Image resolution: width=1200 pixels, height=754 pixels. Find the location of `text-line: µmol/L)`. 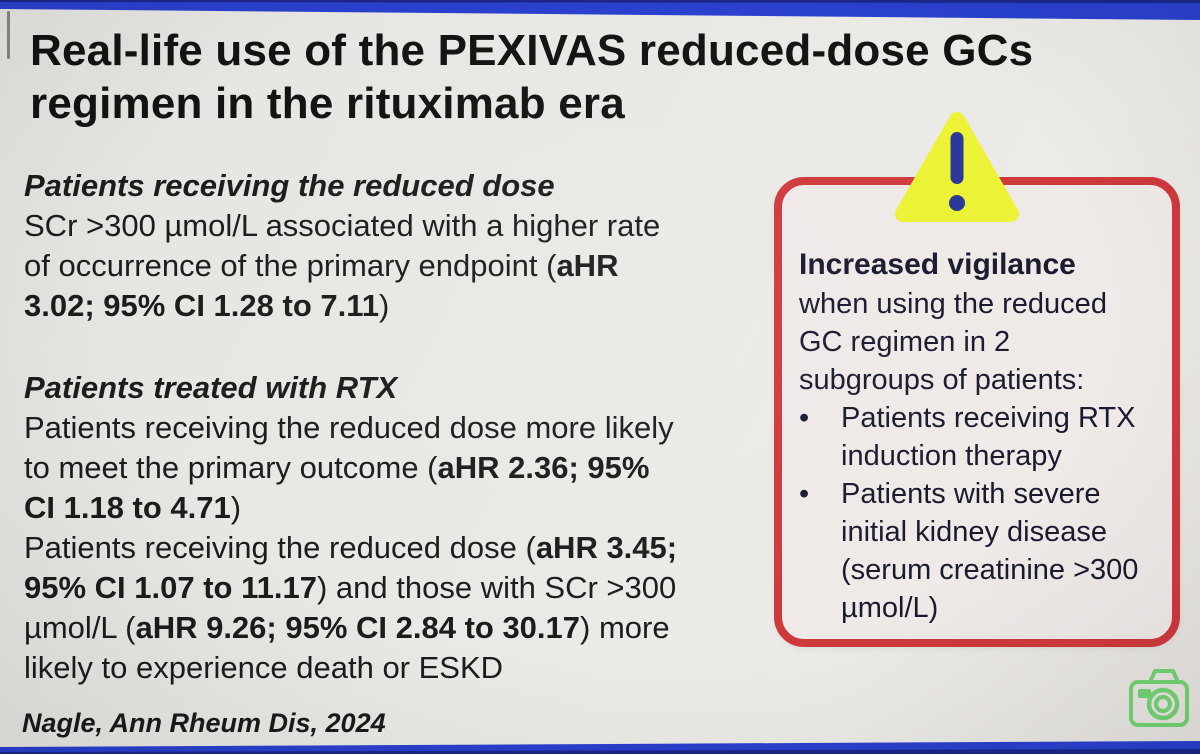

text-line: µmol/L) is located at coordinates (890, 608).